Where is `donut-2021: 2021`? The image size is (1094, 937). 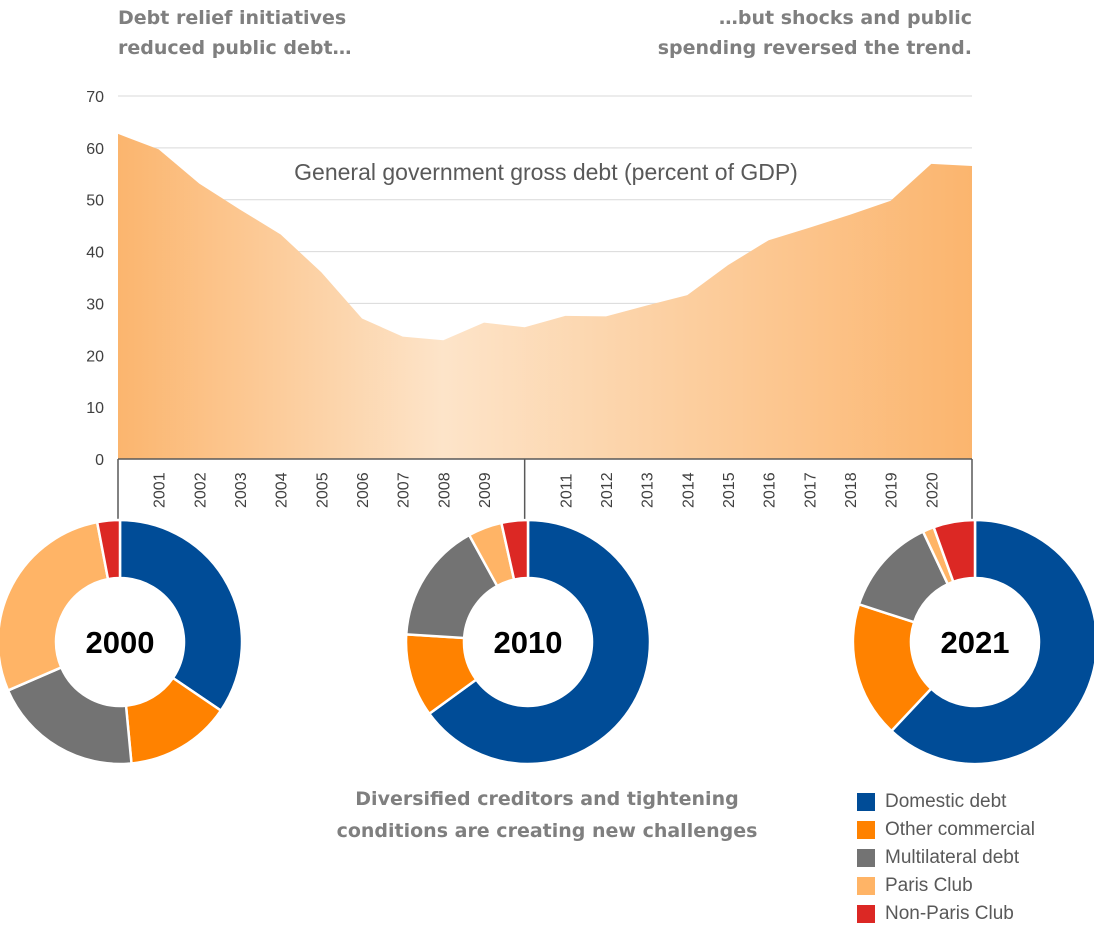
donut-2021: 2021 is located at coordinates (972, 642).